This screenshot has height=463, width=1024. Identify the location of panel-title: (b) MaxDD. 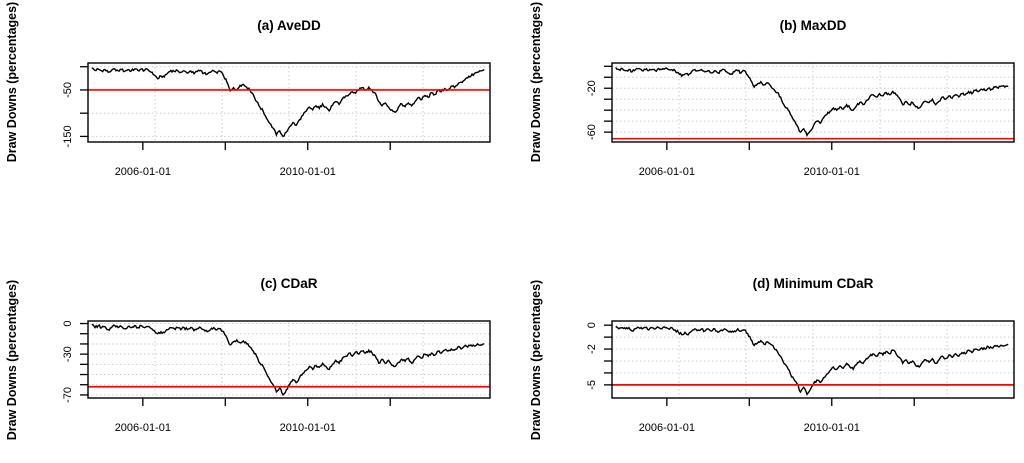
(813, 25).